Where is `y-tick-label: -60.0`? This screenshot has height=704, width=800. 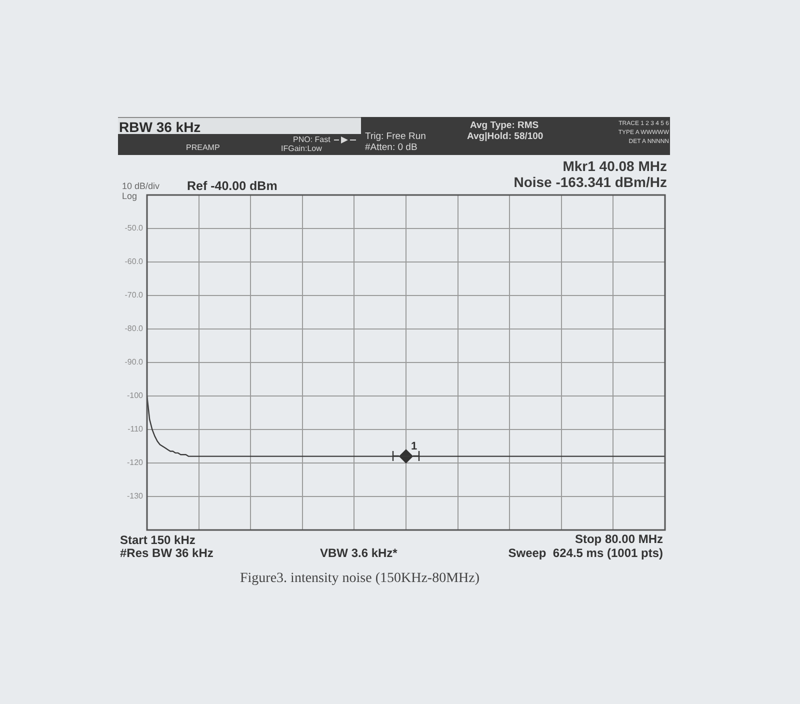
y-tick-label: -60.0 is located at coordinates (134, 261).